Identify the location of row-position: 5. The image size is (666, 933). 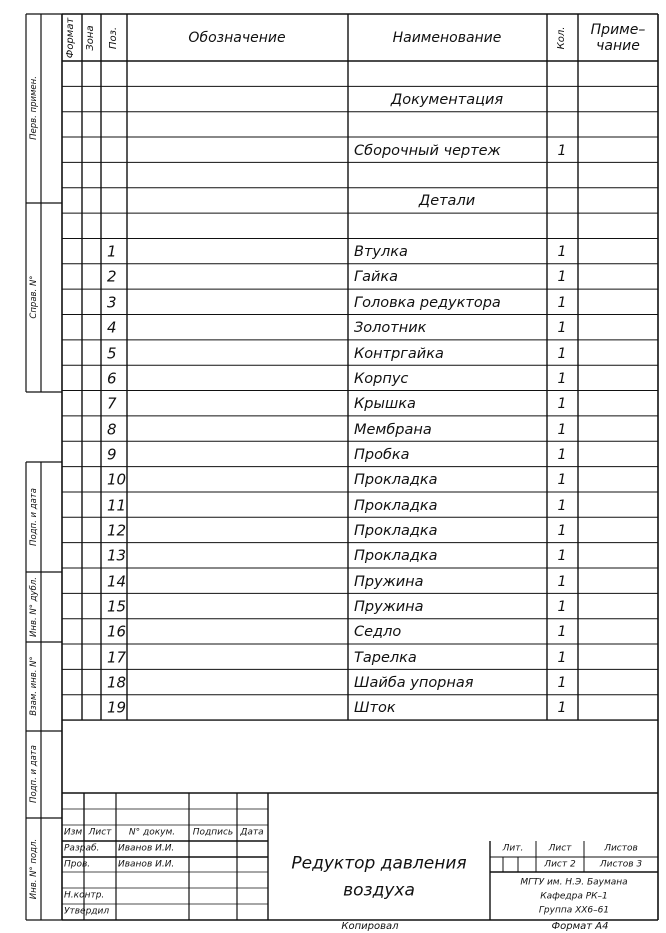
(112, 353).